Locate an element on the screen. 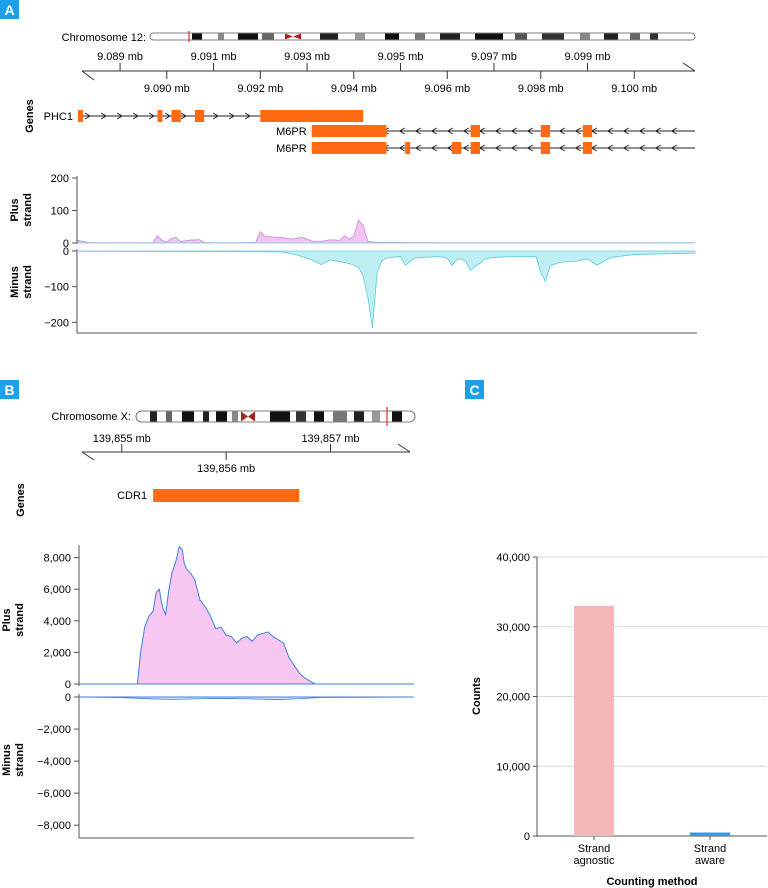  panel-a-genes-label: Genes is located at coordinates (30, 116).